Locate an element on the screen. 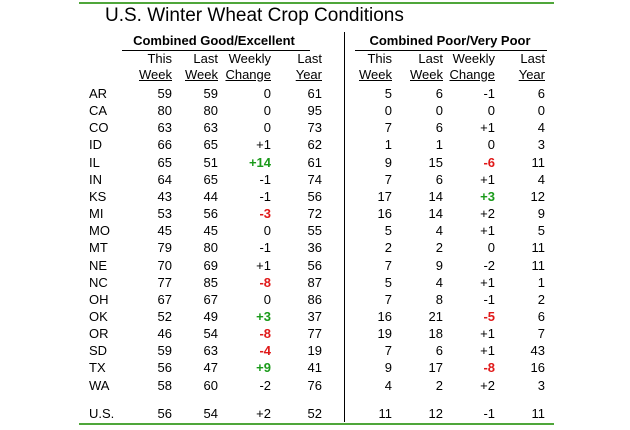  good-this-week-cell: 70 is located at coordinates (164, 265).